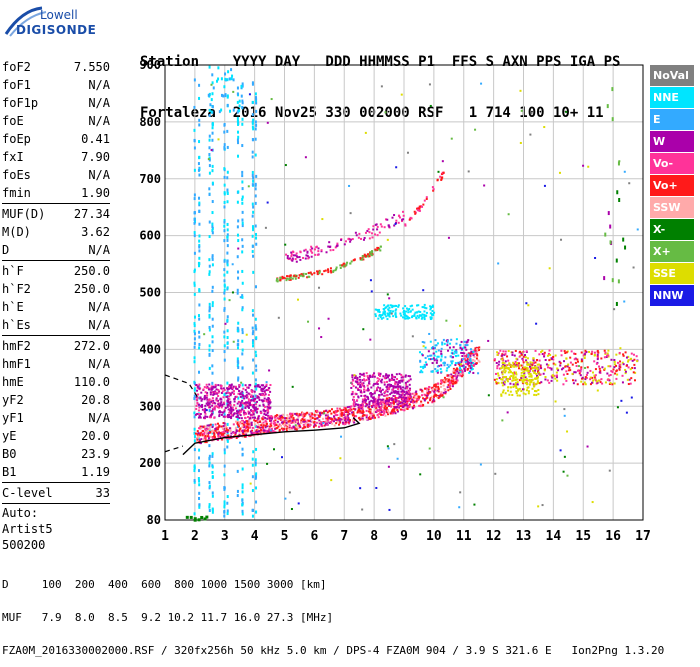  Describe the element at coordinates (91, 214) in the screenshot. I see `param-value: 27.34` at that location.